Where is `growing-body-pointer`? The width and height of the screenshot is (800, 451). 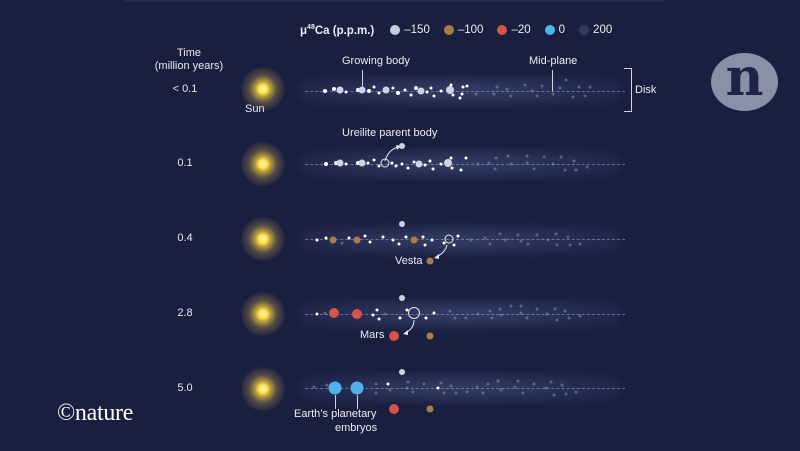 growing-body-pointer is located at coordinates (362, 80).